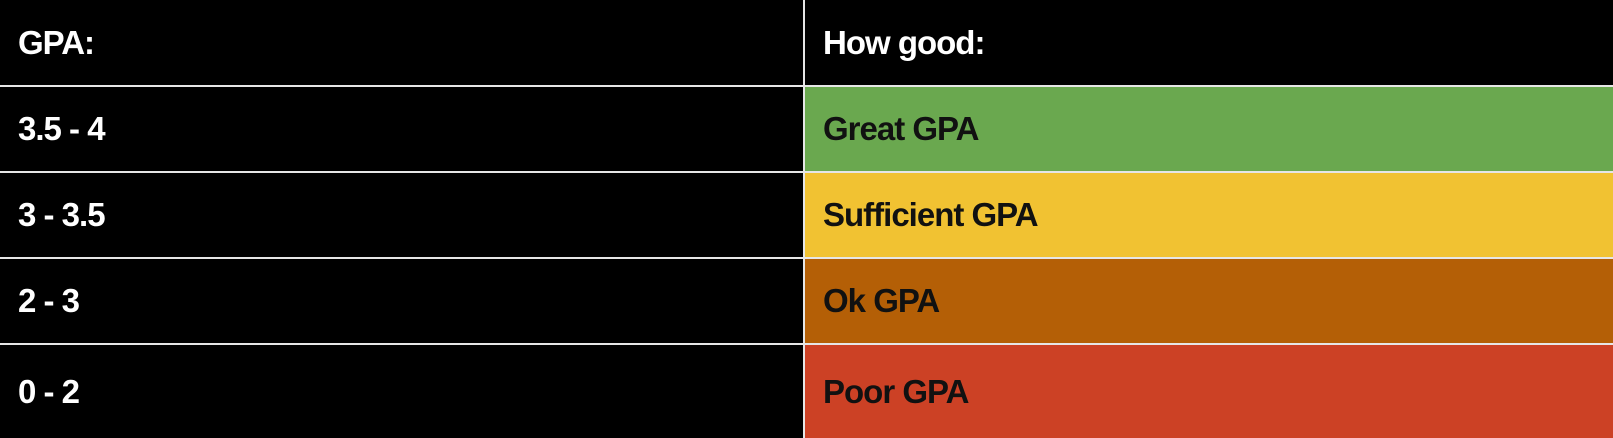 The image size is (1613, 438). What do you see at coordinates (402, 129) in the screenshot?
I see `gpa-range-cell: 3.5 - 4` at bounding box center [402, 129].